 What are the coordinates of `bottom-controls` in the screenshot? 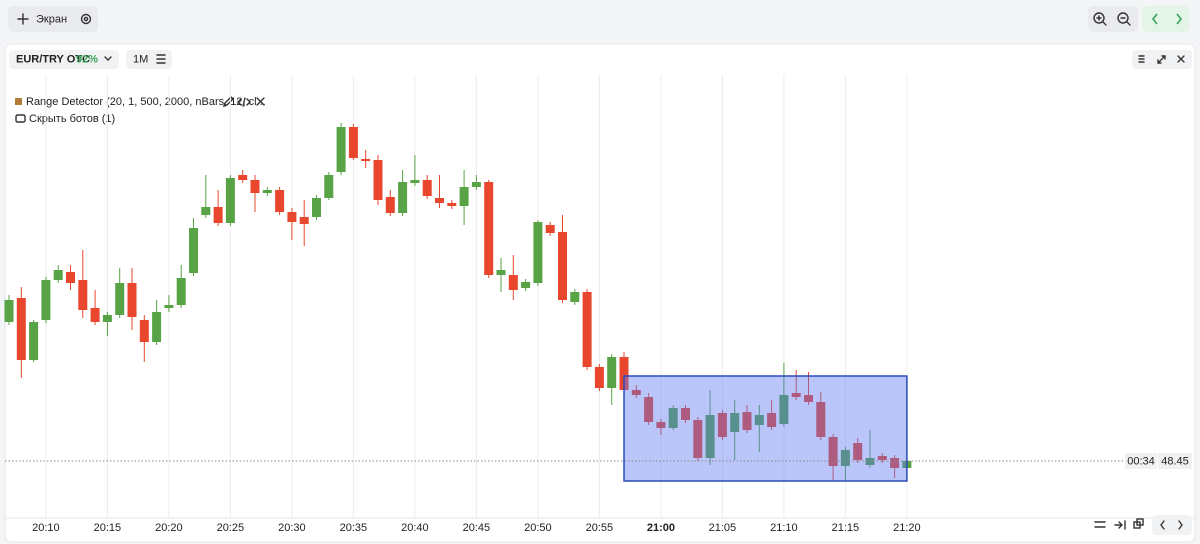 It's located at (1143, 525).